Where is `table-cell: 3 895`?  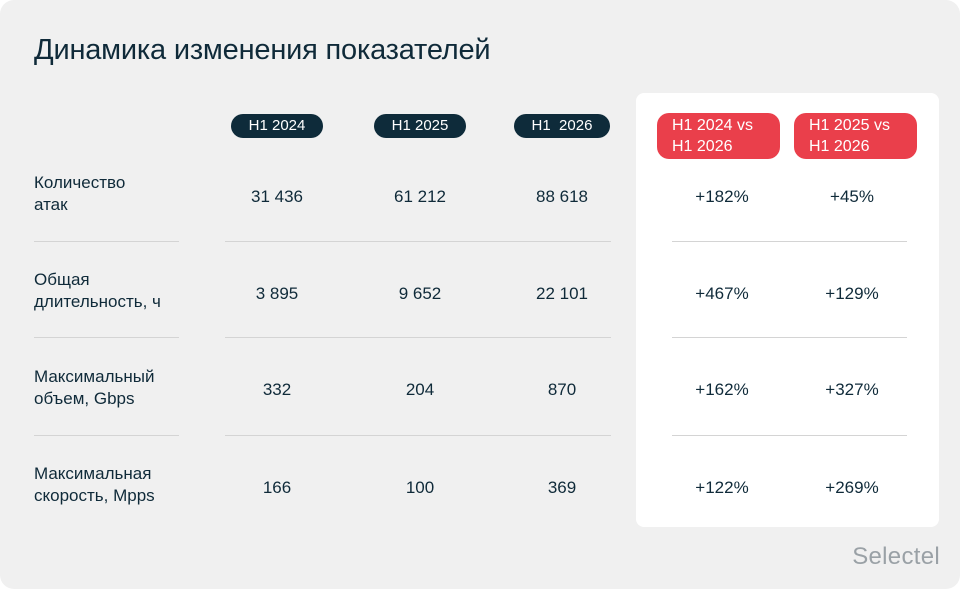
table-cell: 3 895 is located at coordinates (277, 293).